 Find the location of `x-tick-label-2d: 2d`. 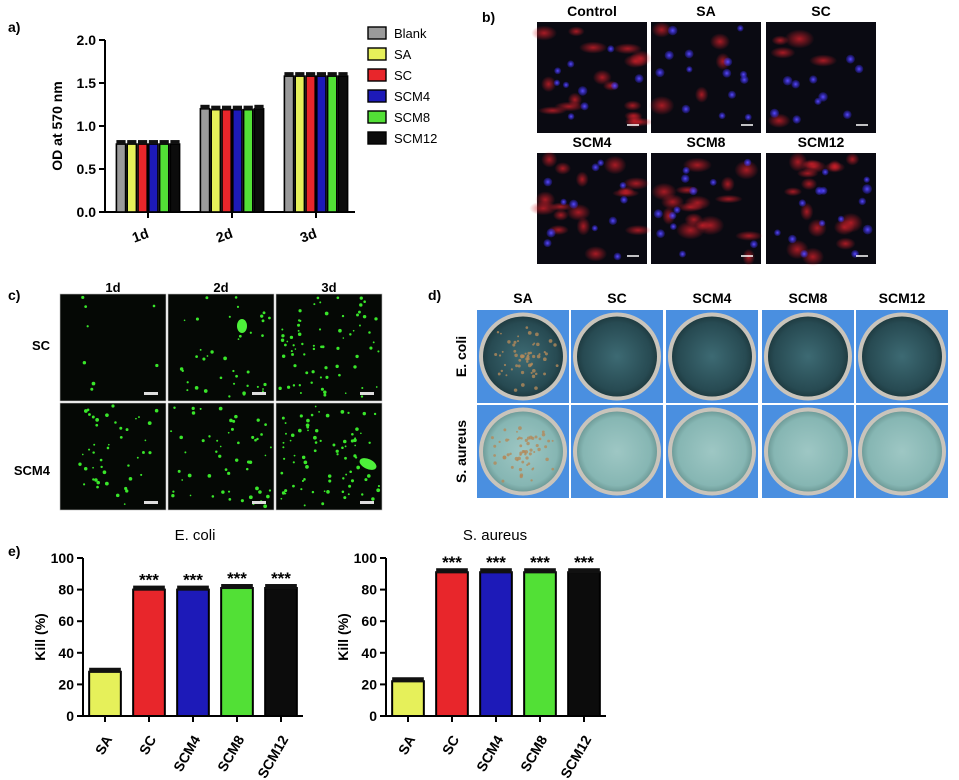

x-tick-label-2d: 2d is located at coordinates (224, 235).